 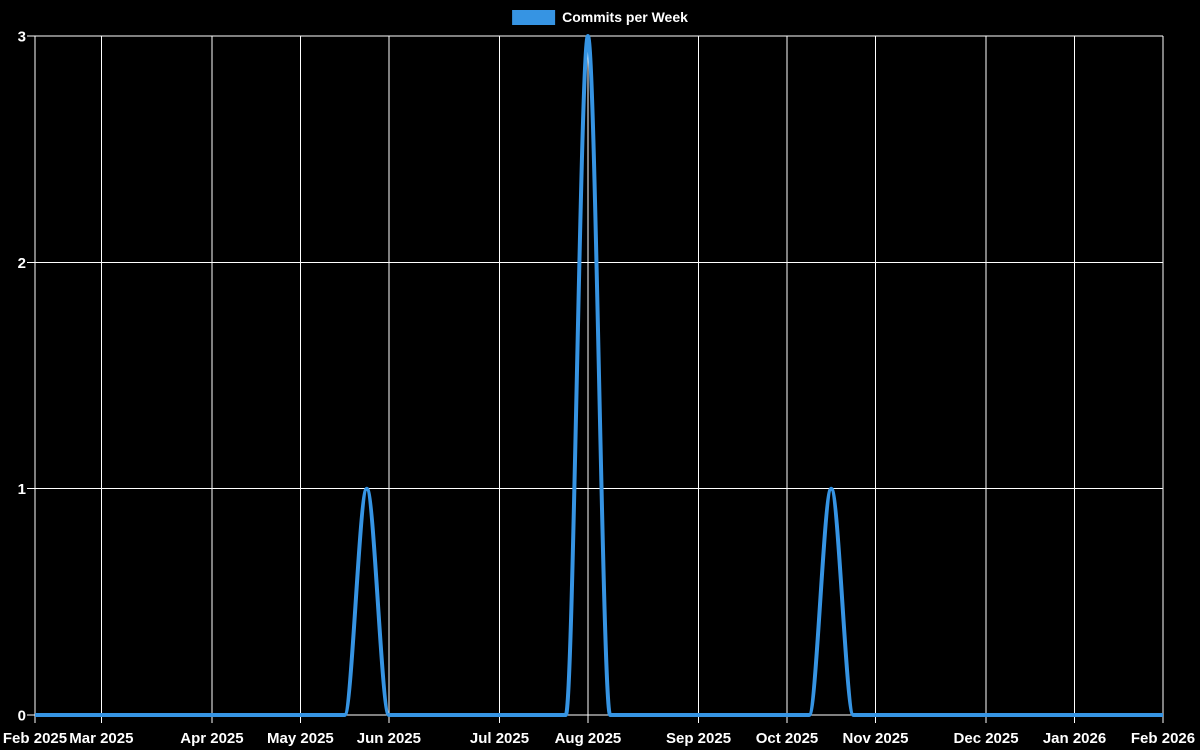 What do you see at coordinates (22, 263) in the screenshot?
I see `y-tick-label: 2` at bounding box center [22, 263].